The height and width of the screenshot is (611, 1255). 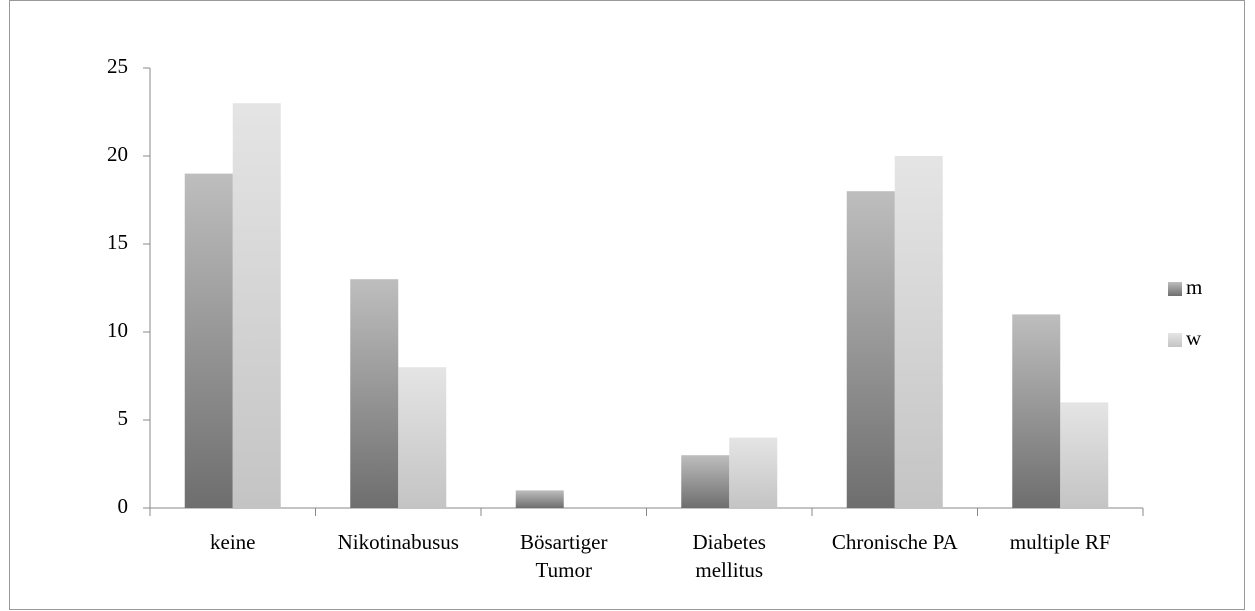 What do you see at coordinates (398, 542) in the screenshot?
I see `x-tick-label: Nikotinabusus` at bounding box center [398, 542].